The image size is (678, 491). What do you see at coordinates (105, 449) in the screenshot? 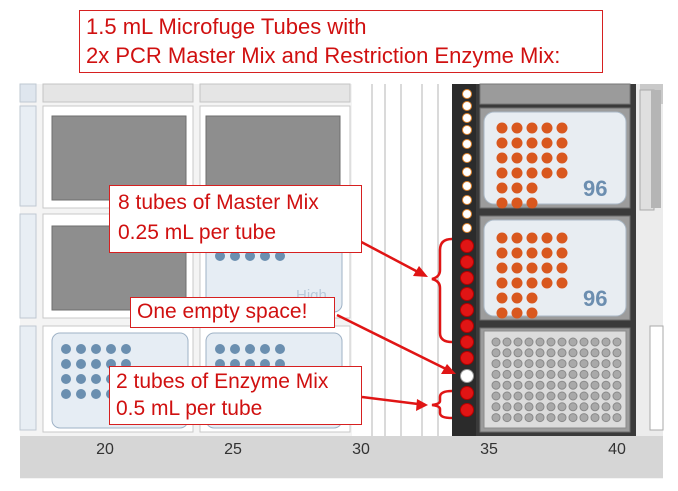
I see `axis-label-20: 20` at bounding box center [105, 449].